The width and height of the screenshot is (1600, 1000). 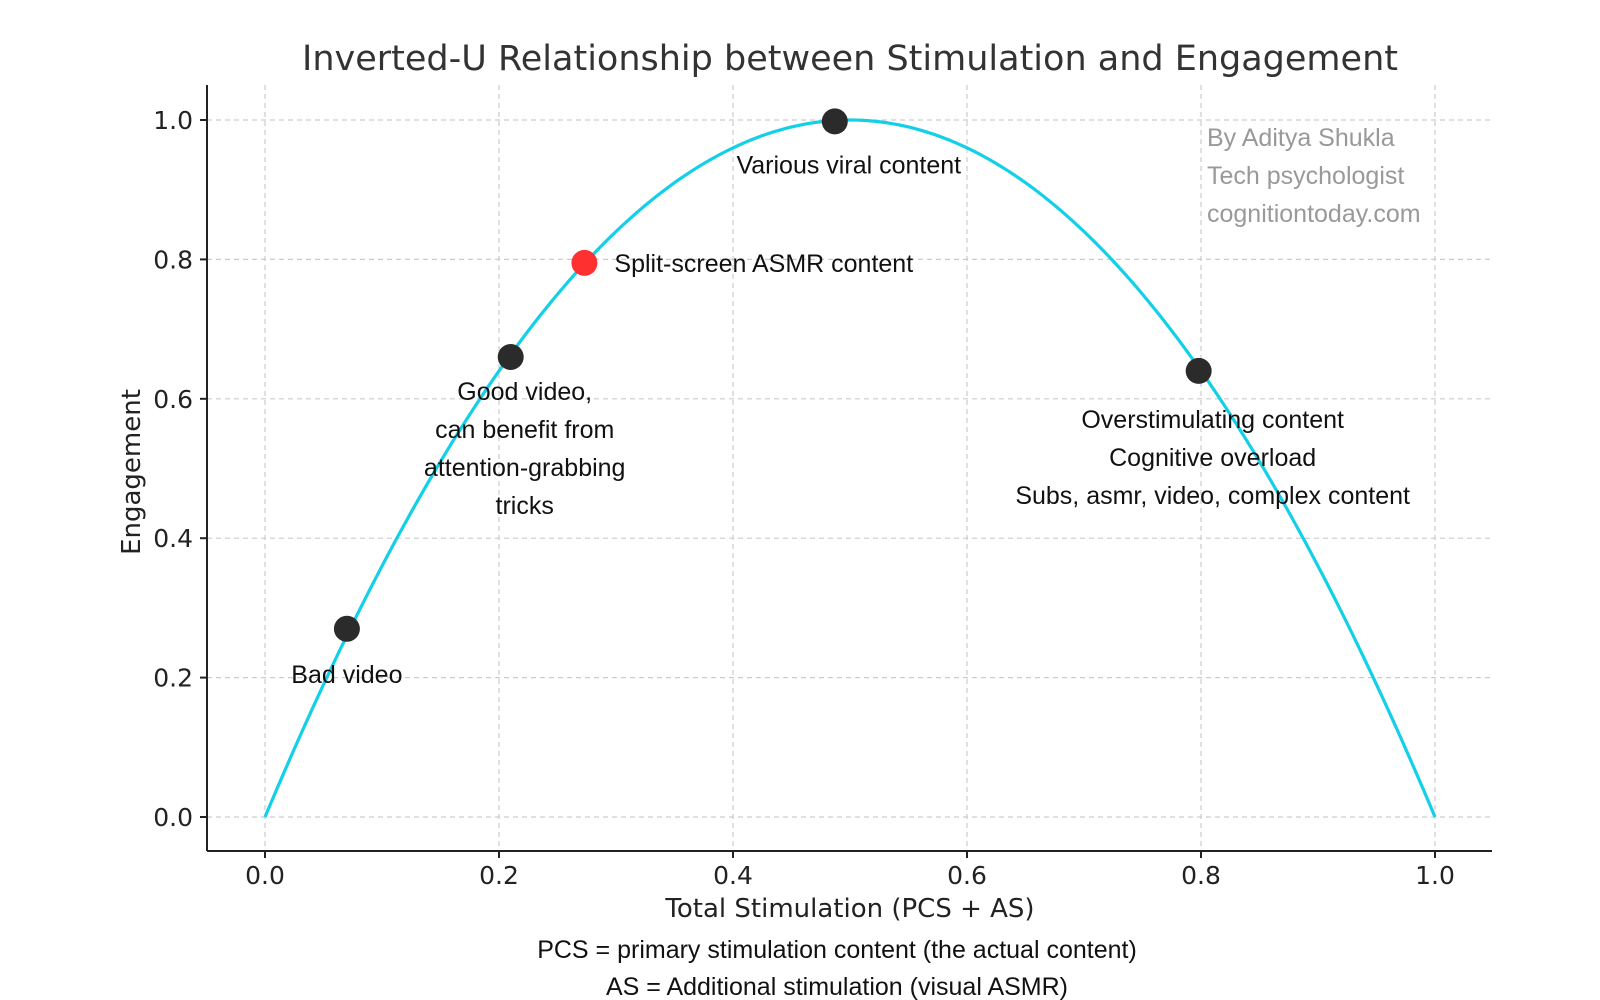 What do you see at coordinates (849, 909) in the screenshot?
I see `x-axis-label: Total Stimulation (PCS + AS)` at bounding box center [849, 909].